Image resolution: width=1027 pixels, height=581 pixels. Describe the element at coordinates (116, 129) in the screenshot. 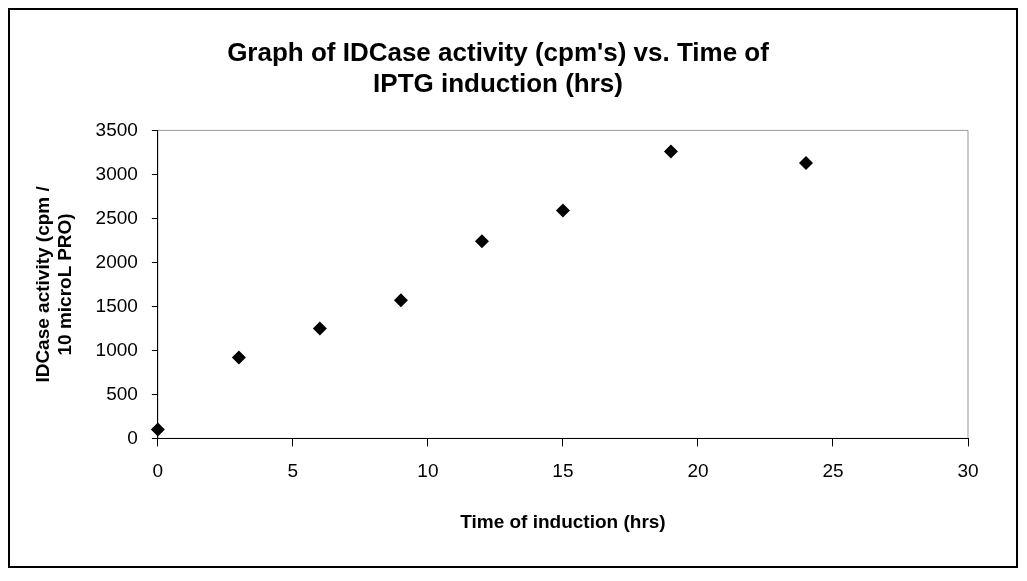

I see `y-tick-label: 3500` at that location.